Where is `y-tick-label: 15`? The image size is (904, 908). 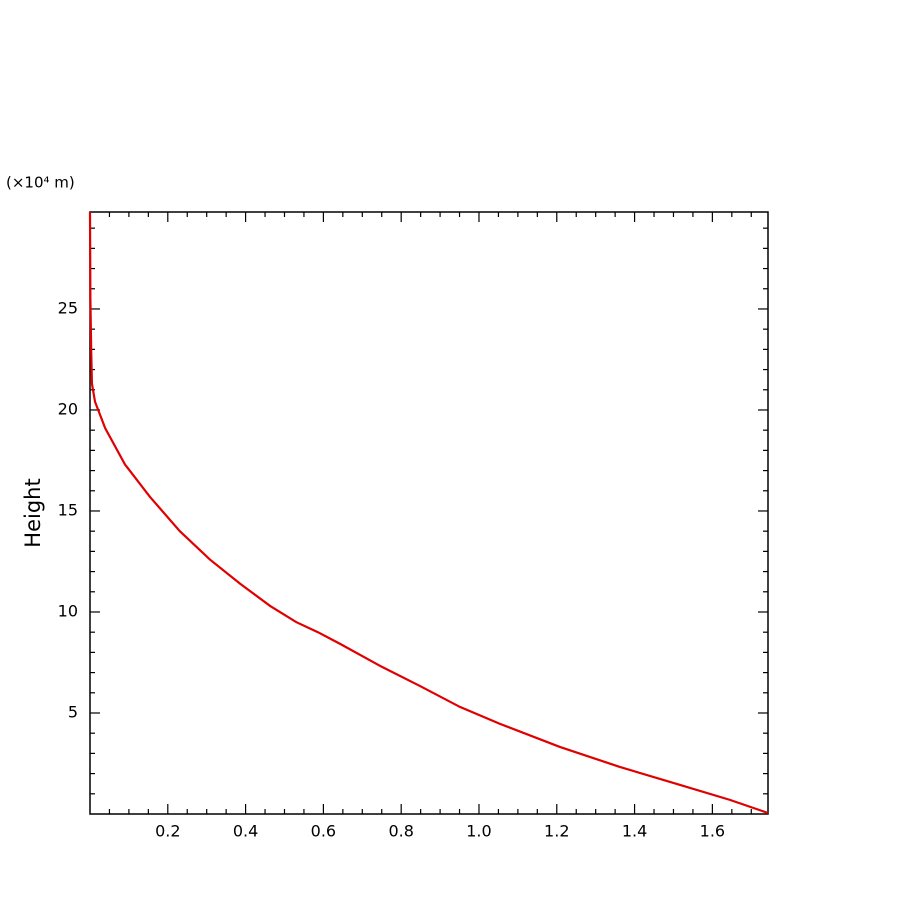
y-tick-label: 15 is located at coordinates (68, 509).